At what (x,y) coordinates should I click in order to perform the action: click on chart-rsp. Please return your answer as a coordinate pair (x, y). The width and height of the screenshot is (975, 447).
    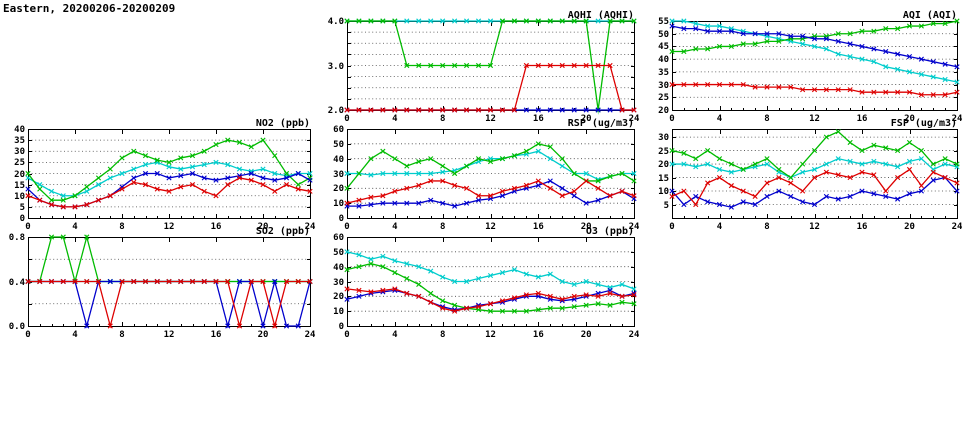
    Looking at the image, I should click on (480, 175).